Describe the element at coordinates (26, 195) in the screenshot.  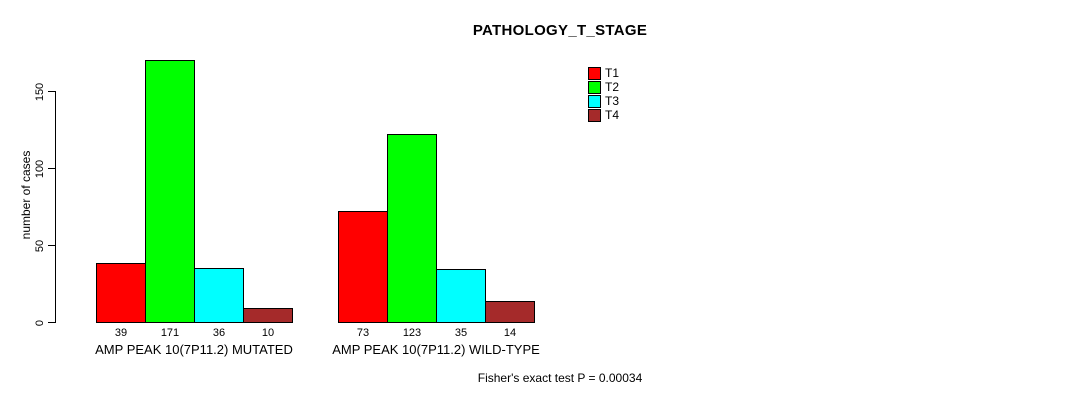
I see `y-axis-title: number of cases` at that location.